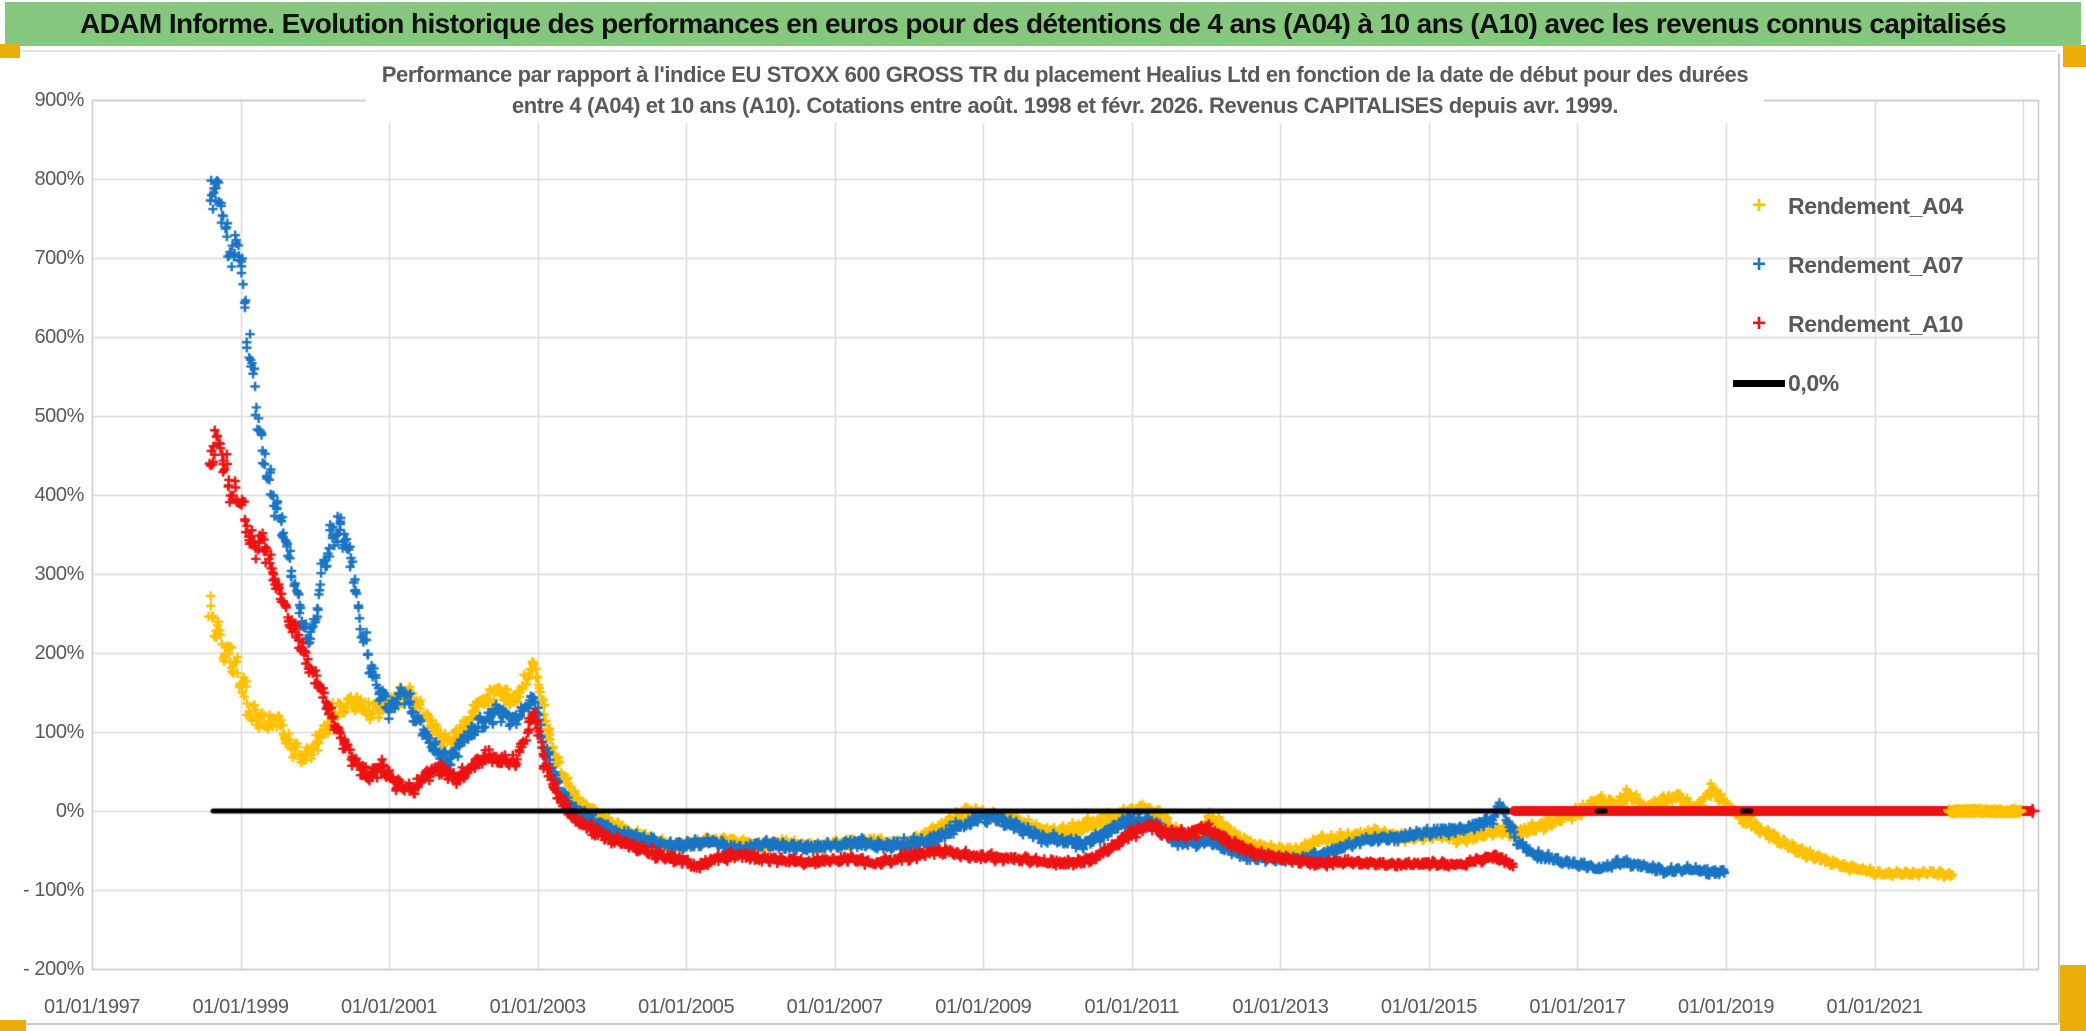  Describe the element at coordinates (10, 51) in the screenshot. I see `gold-corner-top-left` at that location.